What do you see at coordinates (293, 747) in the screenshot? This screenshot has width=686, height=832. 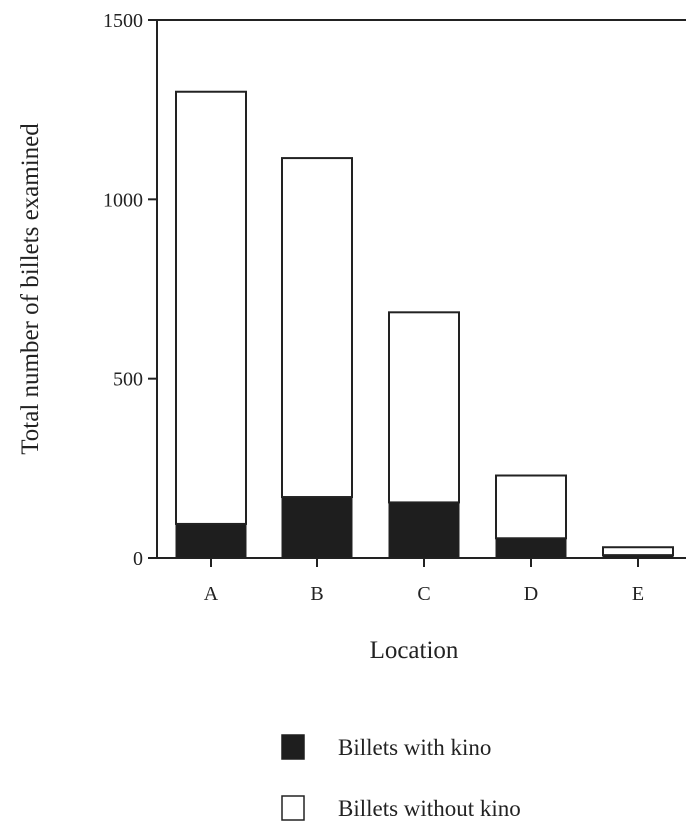 I see `legend-swatch-with-kino` at bounding box center [293, 747].